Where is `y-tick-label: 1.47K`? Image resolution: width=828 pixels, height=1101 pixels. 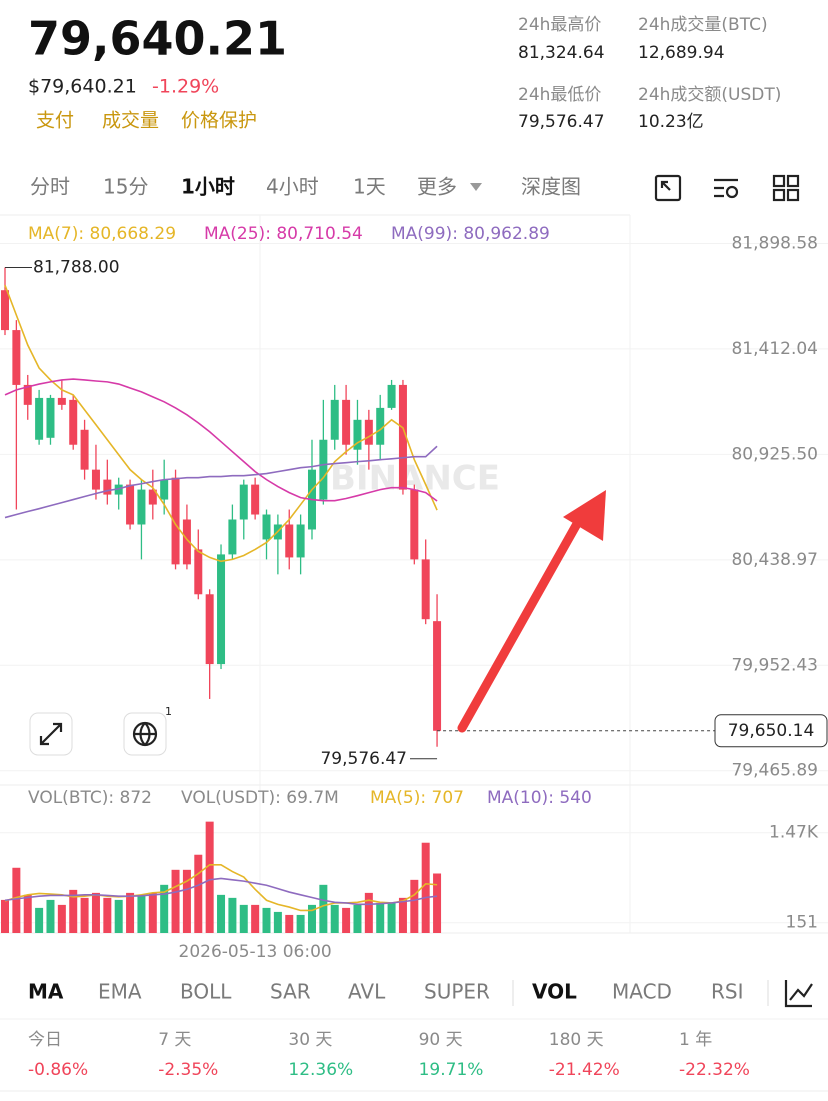
y-tick-label: 1.47K is located at coordinates (794, 833).